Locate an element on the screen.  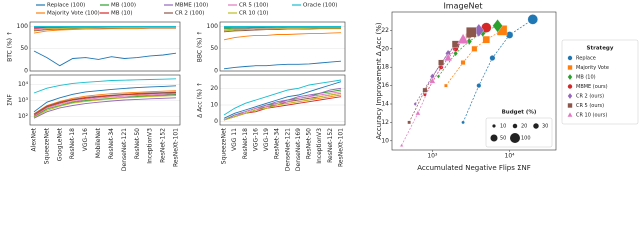
legend-label: CR 5 (ours) is located at coordinates (590, 106).